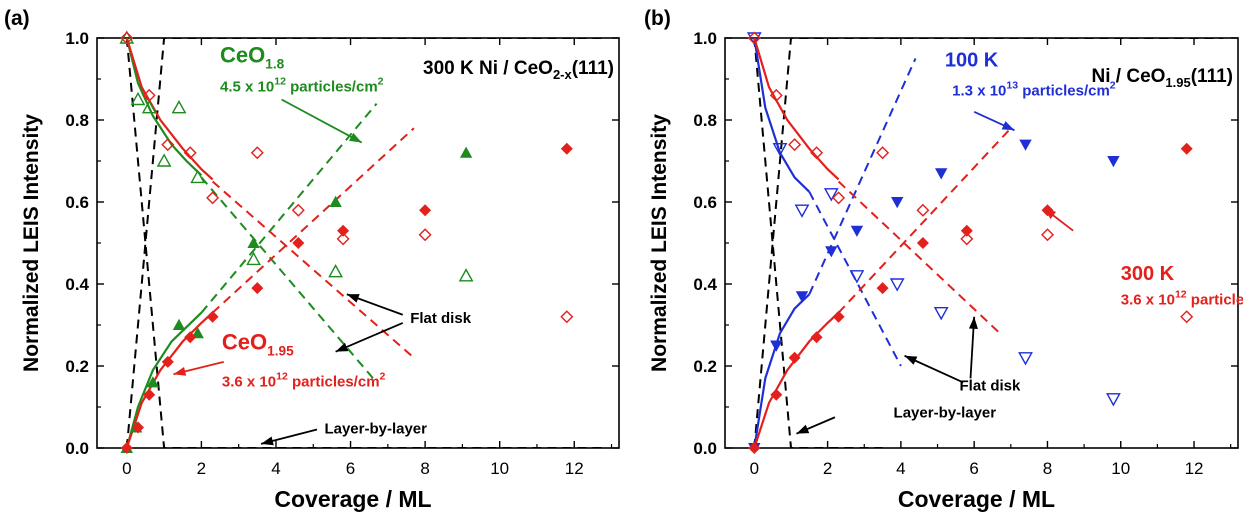 The image size is (1243, 514). Describe the element at coordinates (657, 18) in the screenshot. I see `panel-label: (b)` at that location.